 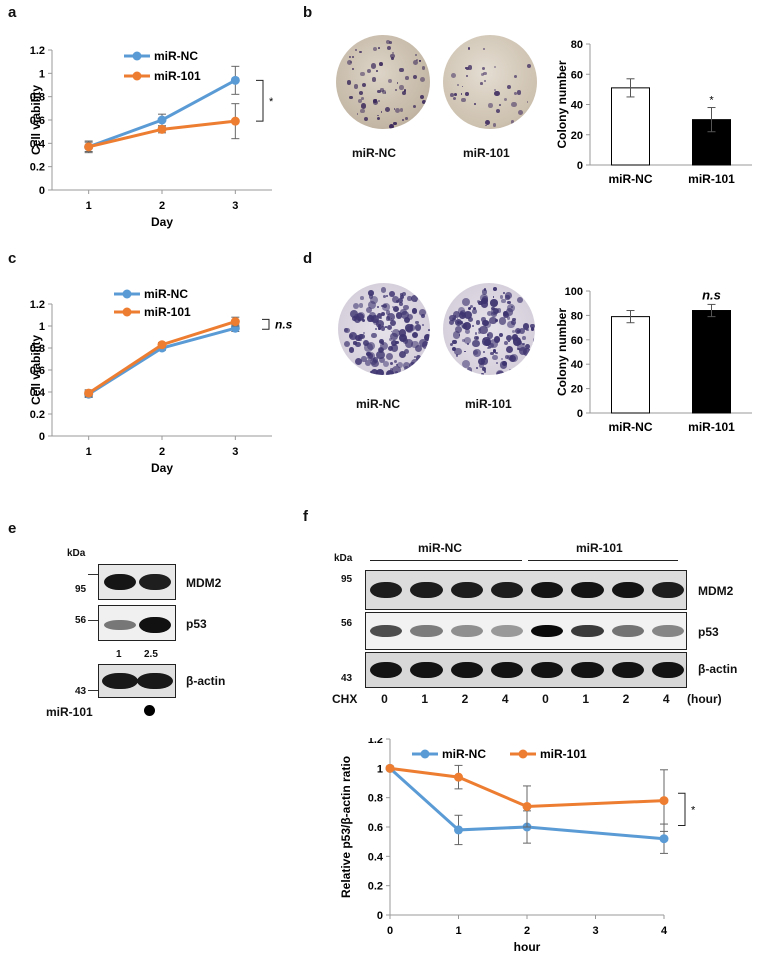 I want to click on category-label: miR-101, so click(x=711, y=427).